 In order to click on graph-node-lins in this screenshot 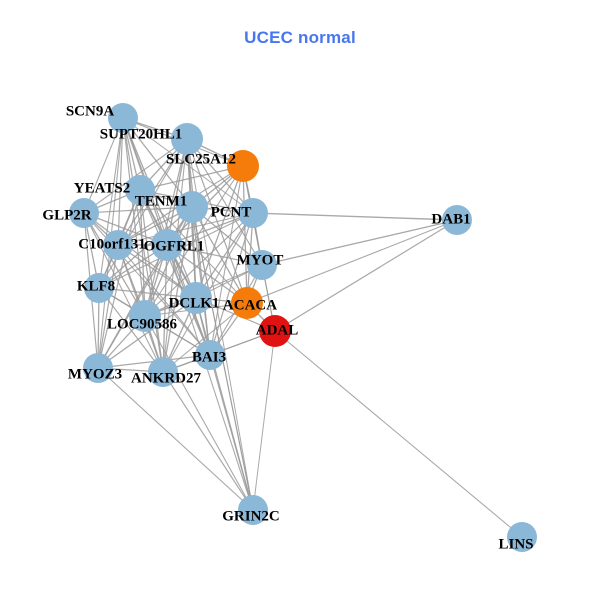, I will do `click(522, 537)`.